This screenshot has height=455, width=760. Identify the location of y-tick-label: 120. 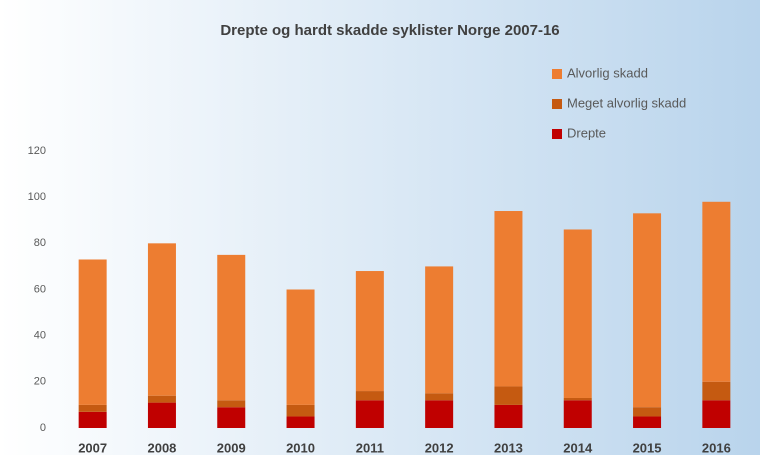
(37, 151).